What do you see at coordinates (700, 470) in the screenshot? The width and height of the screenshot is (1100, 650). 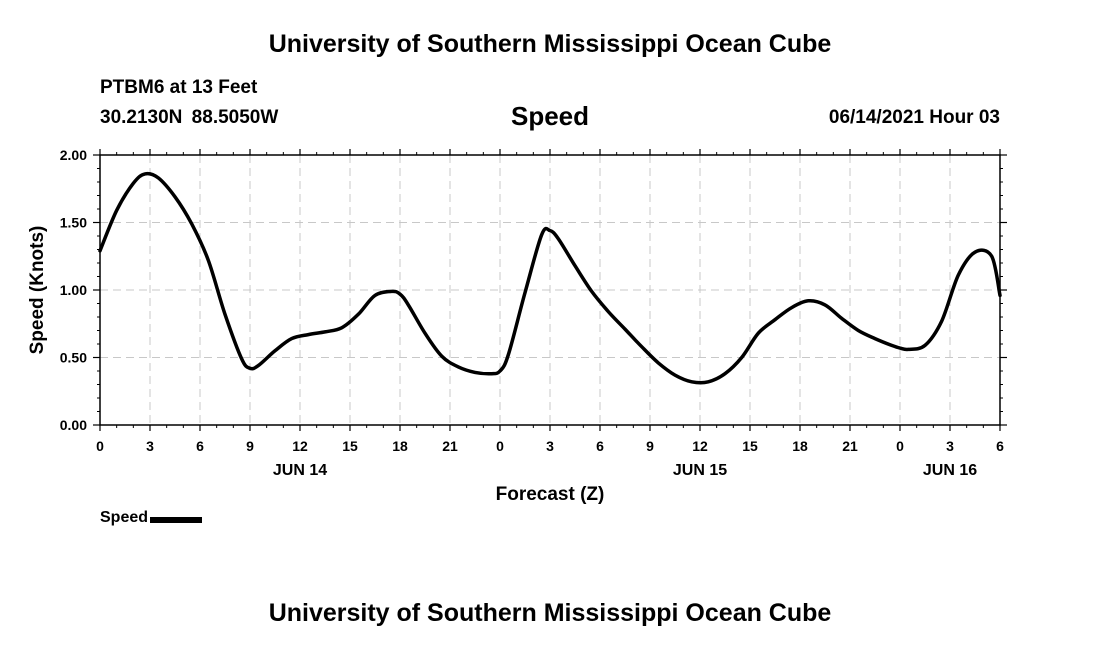 I see `day-label: JUN 15` at bounding box center [700, 470].